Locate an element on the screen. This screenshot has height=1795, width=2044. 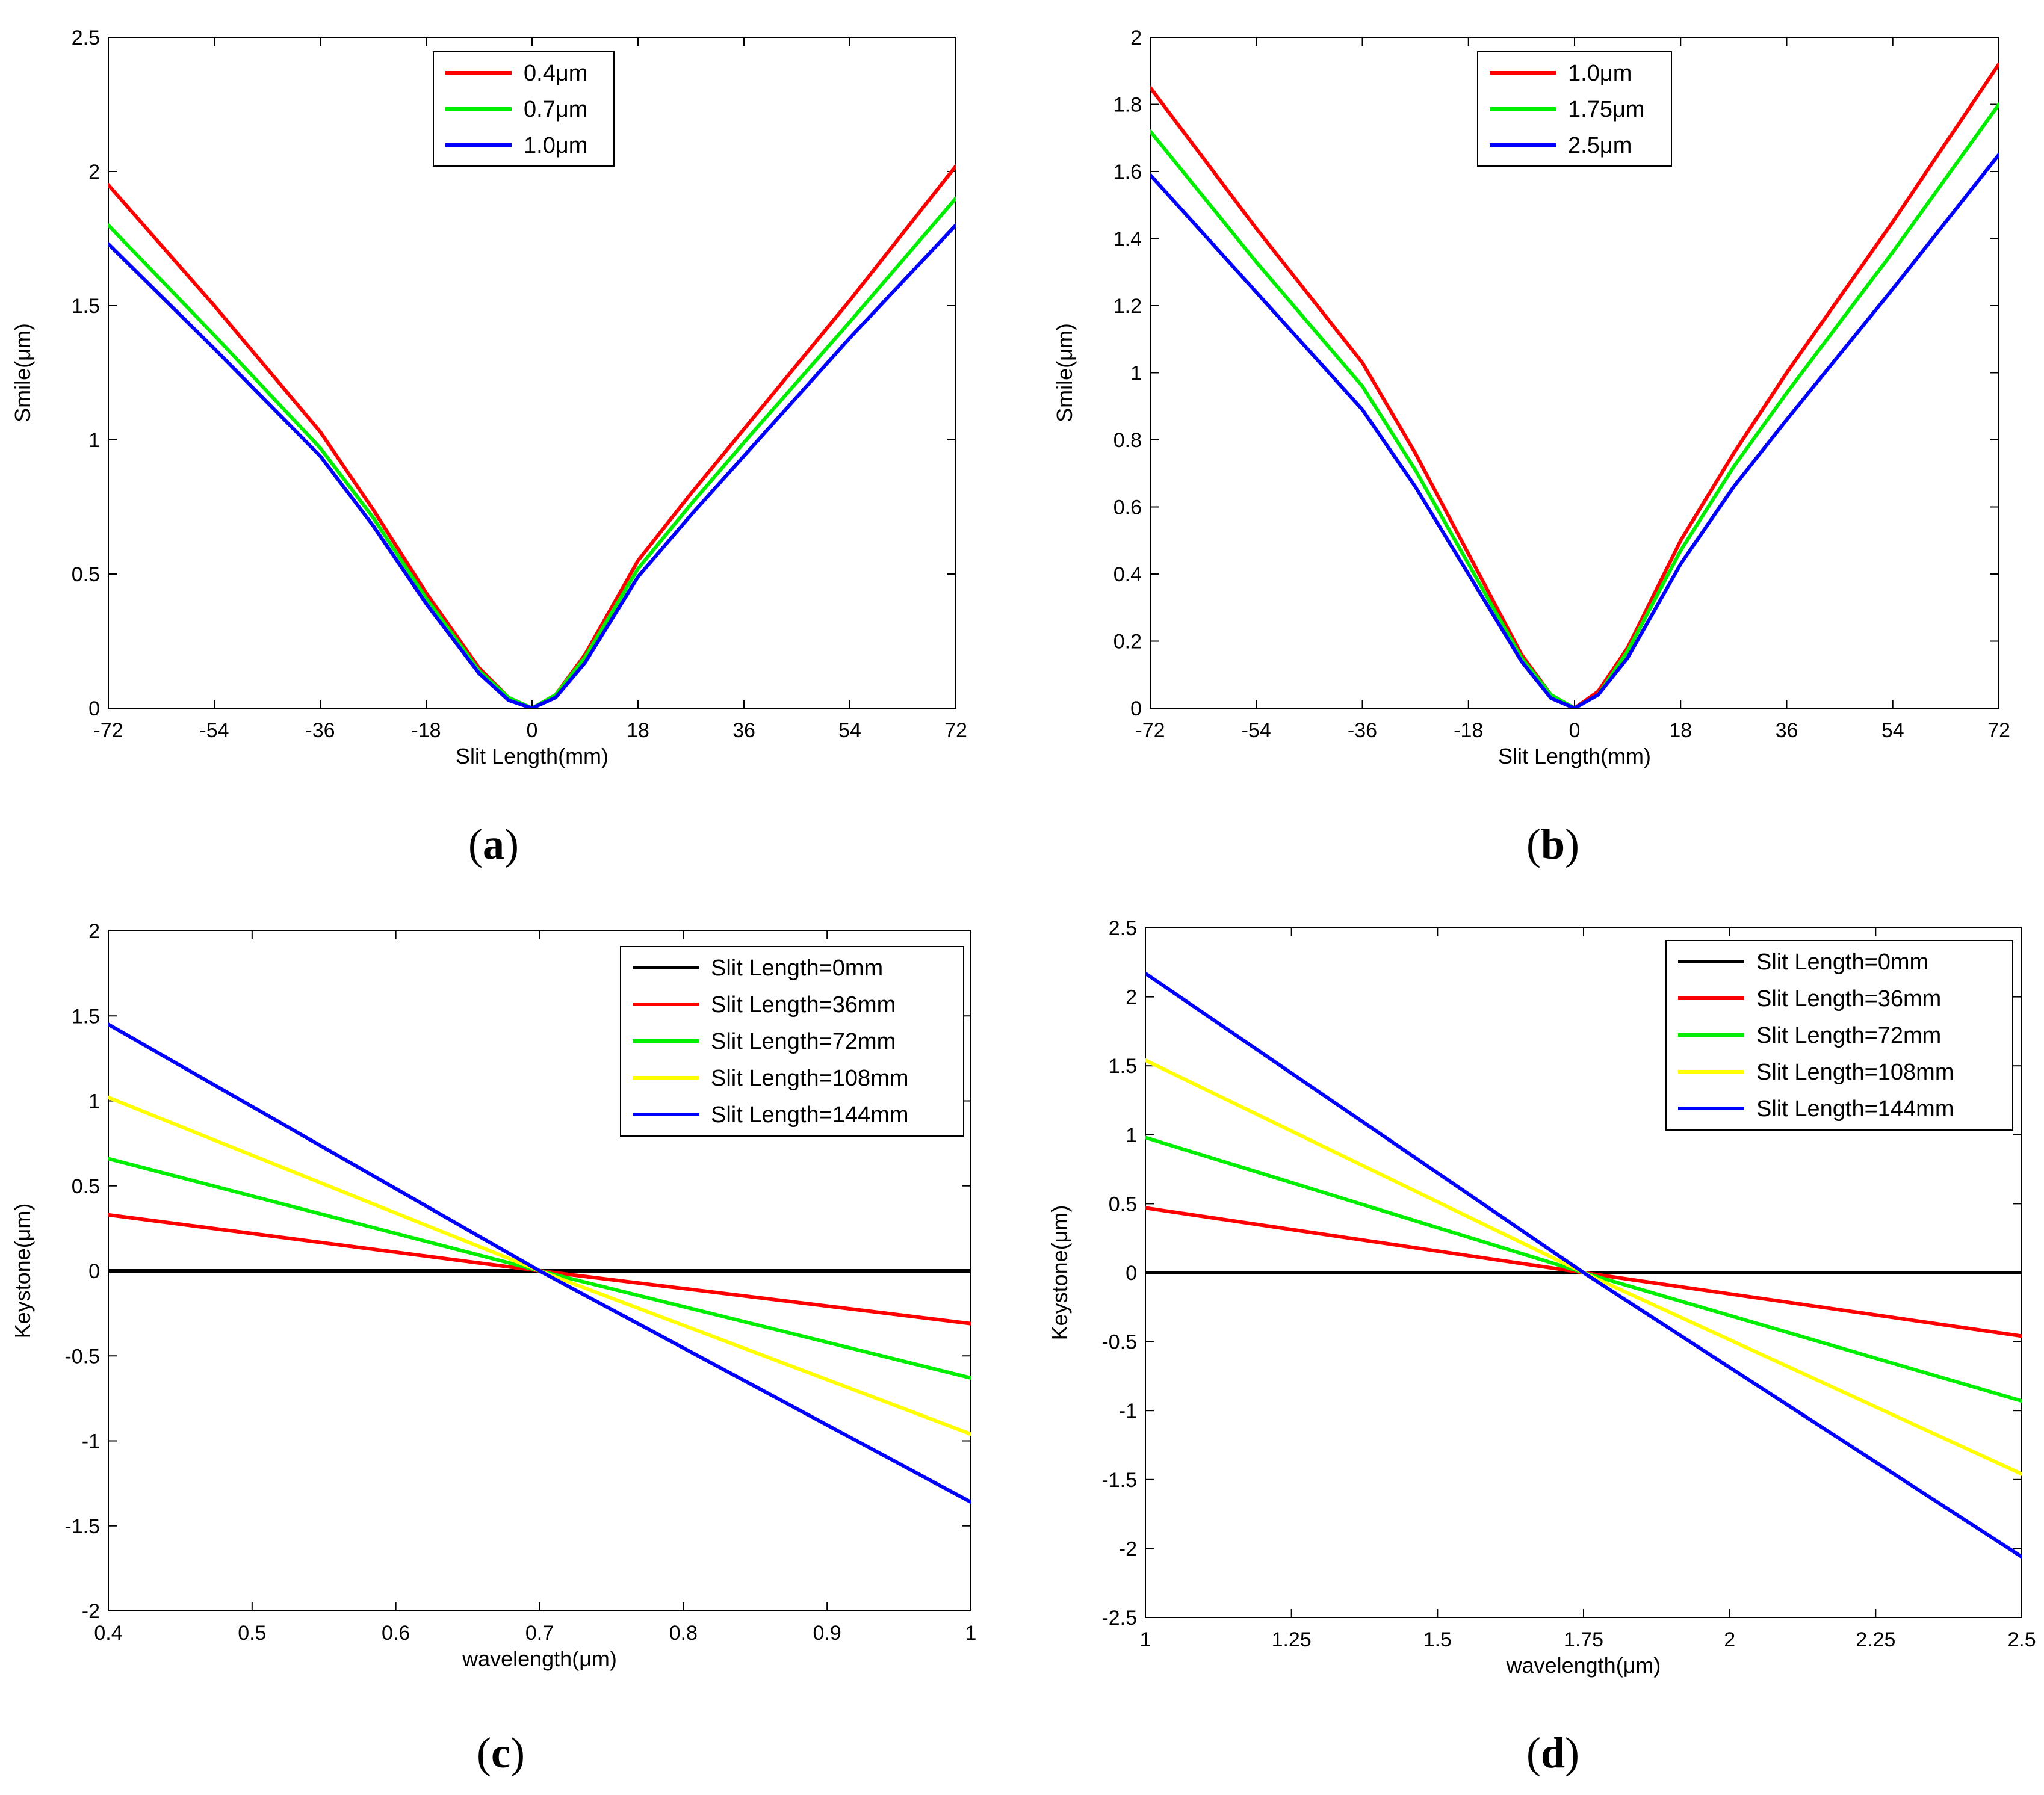
y-tick-label: 1.8 is located at coordinates (1127, 105).